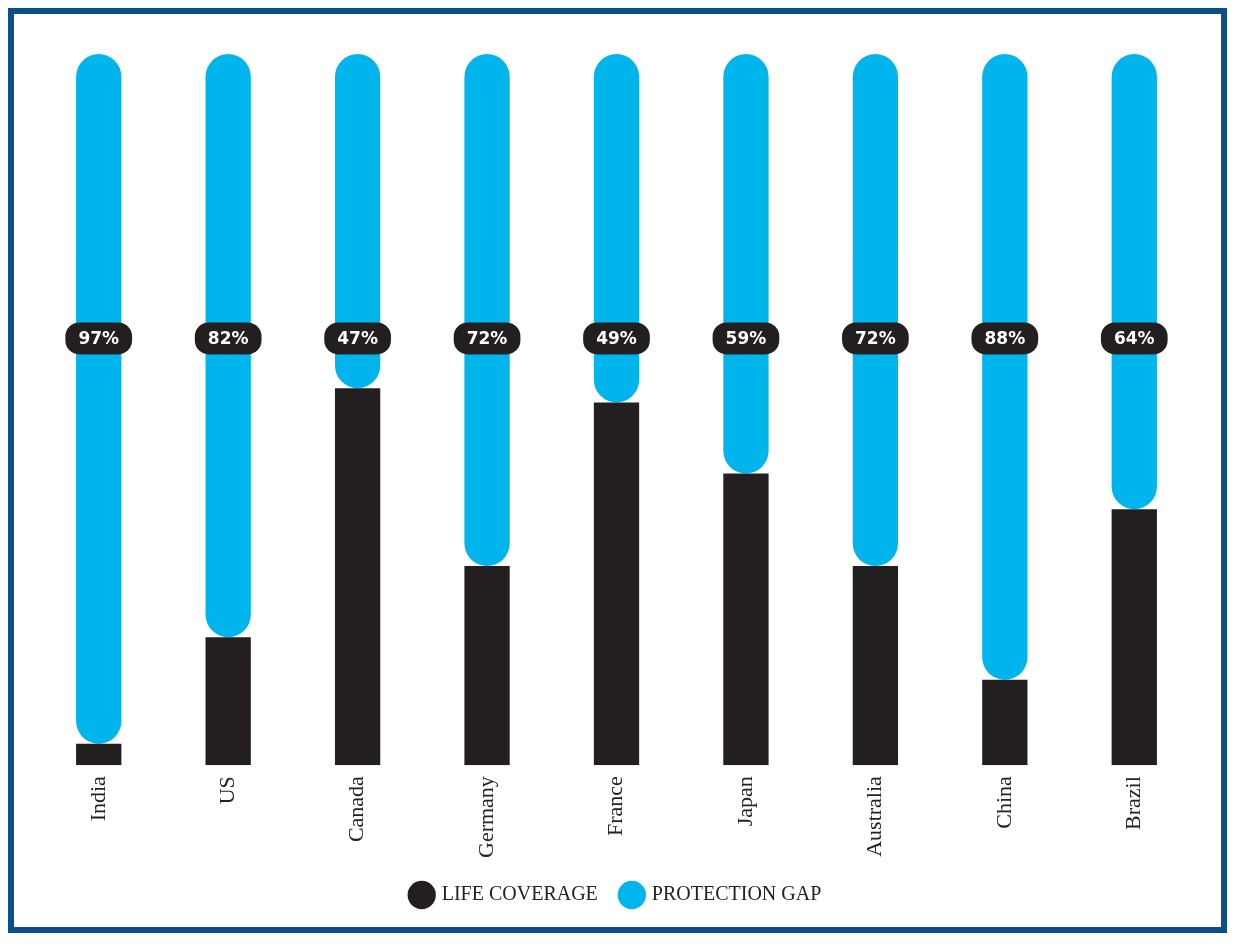 The height and width of the screenshot is (949, 1247). Describe the element at coordinates (519, 893) in the screenshot. I see `legend-label: LIFE COVERAGE` at that location.